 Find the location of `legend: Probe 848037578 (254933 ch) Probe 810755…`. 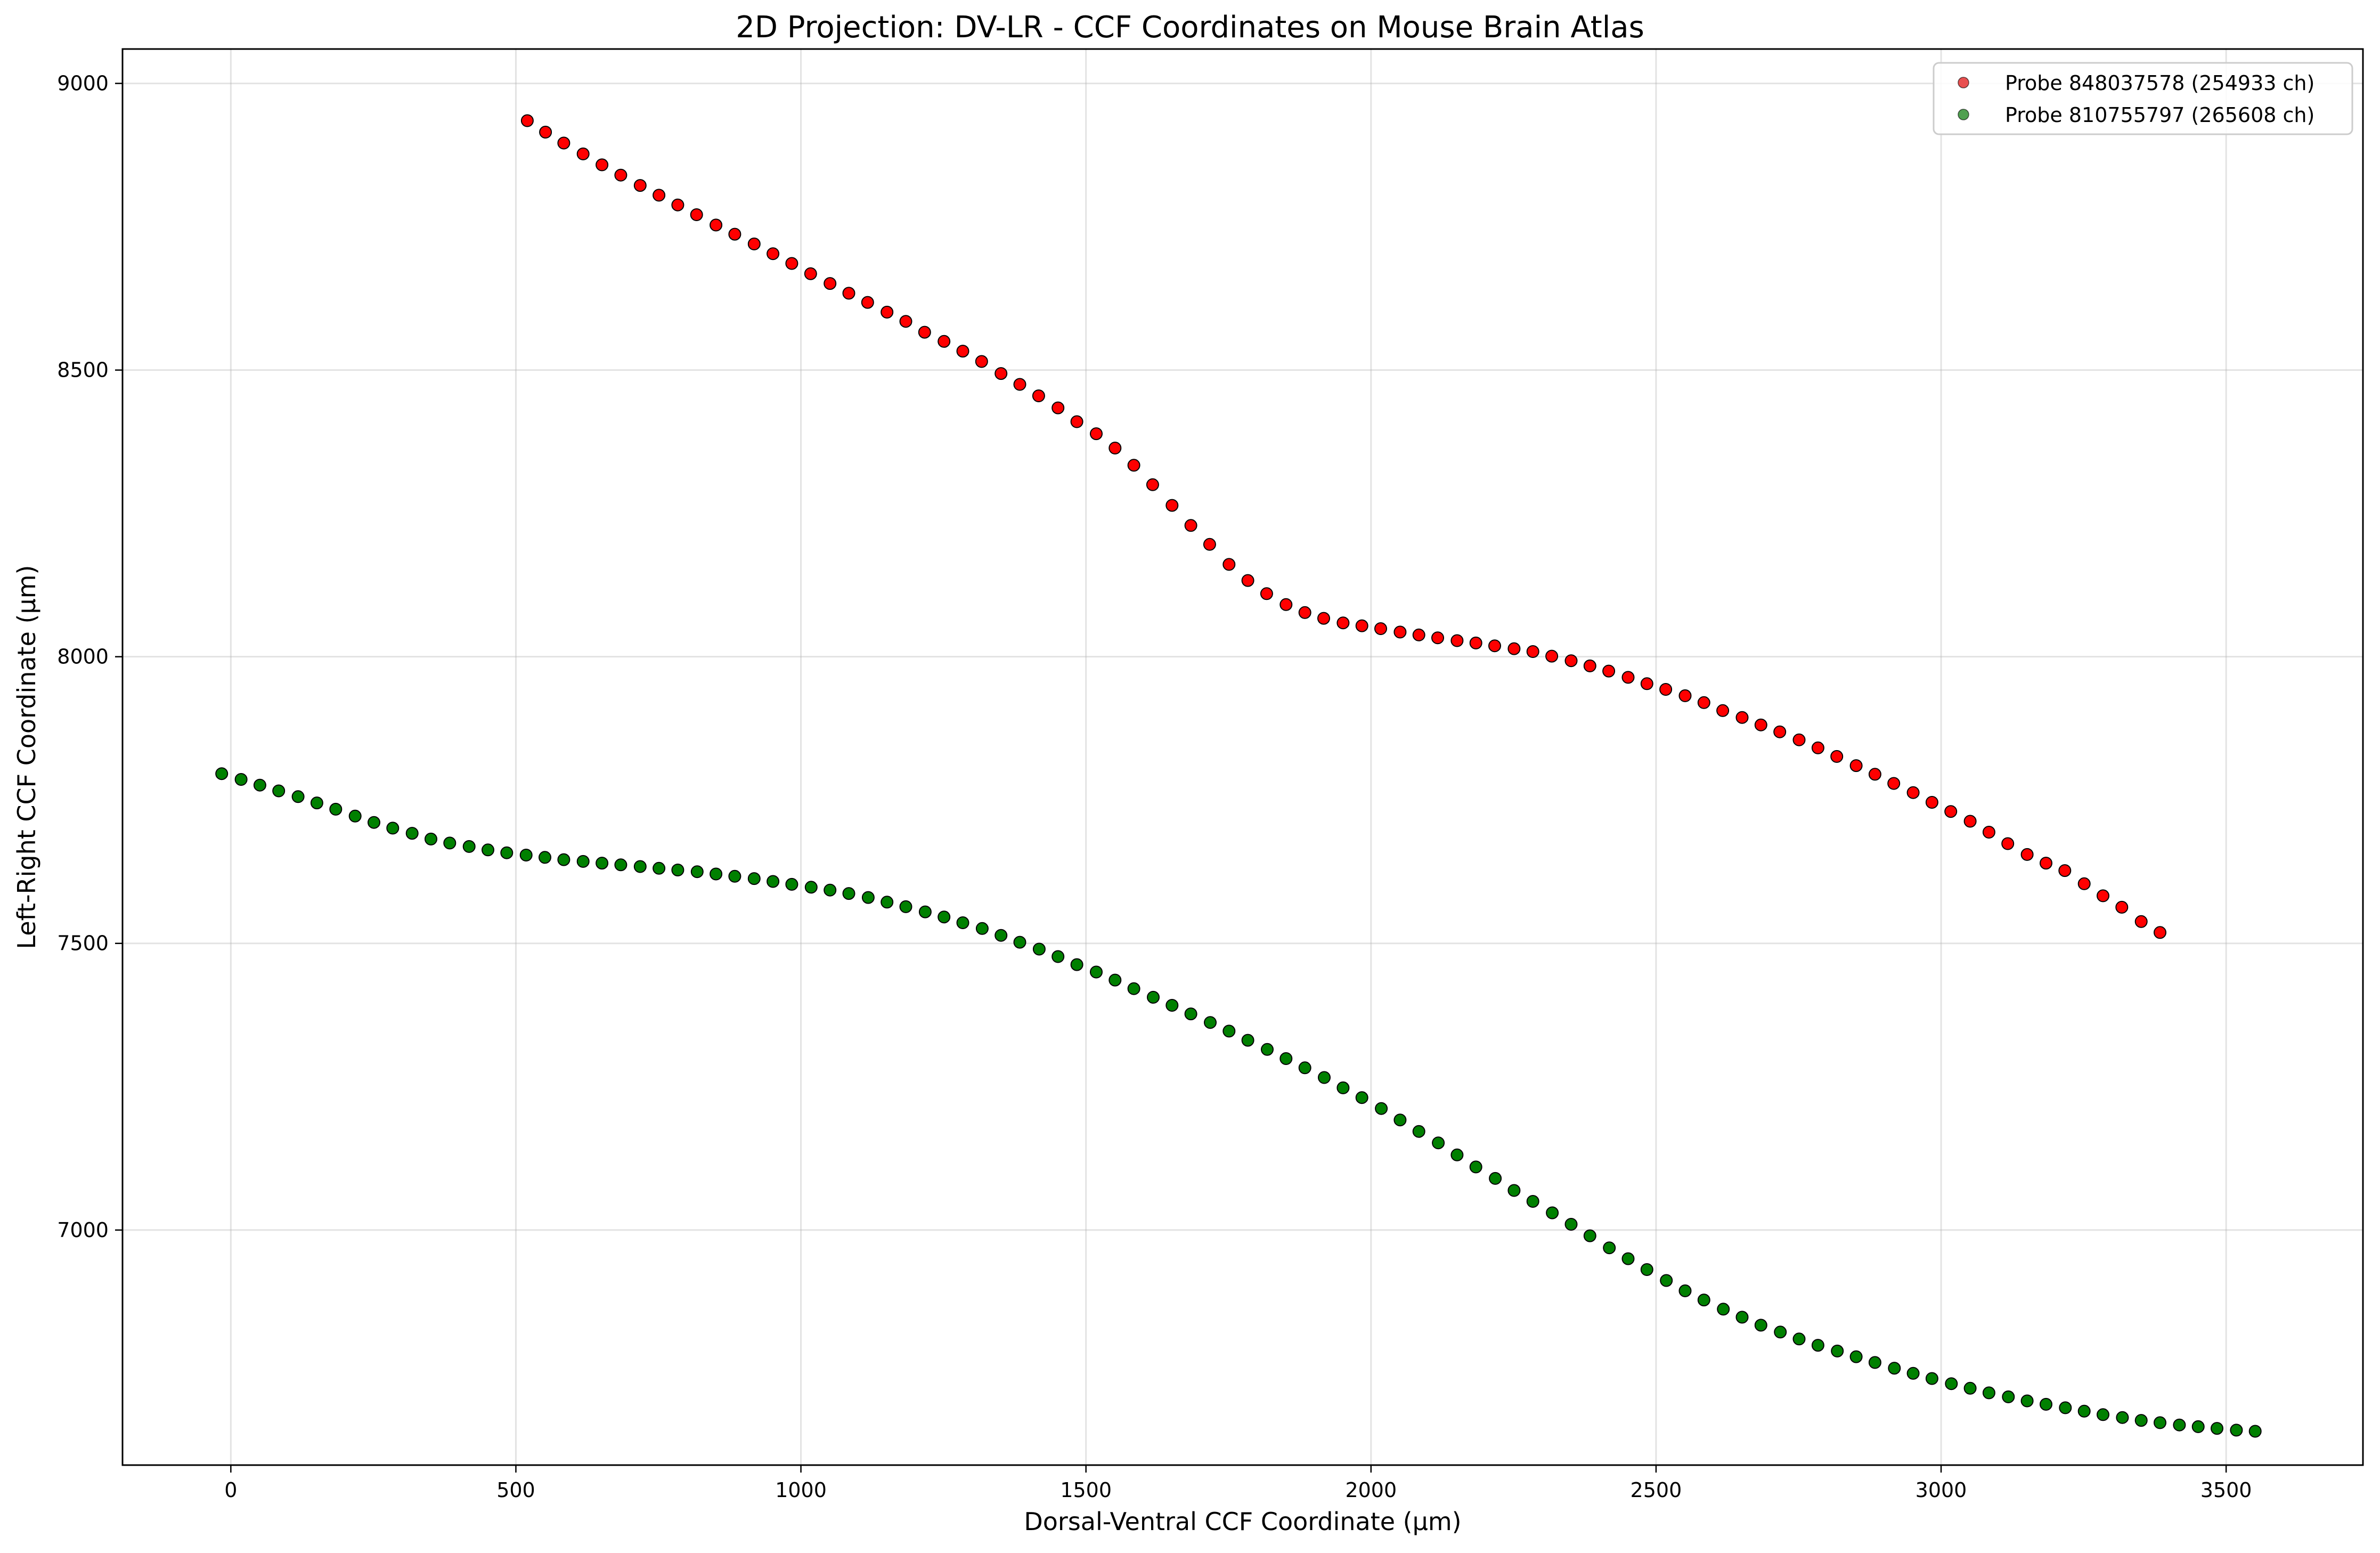

legend: Probe 848037578 (254933 ch) Probe 810755… is located at coordinates (2143, 98).